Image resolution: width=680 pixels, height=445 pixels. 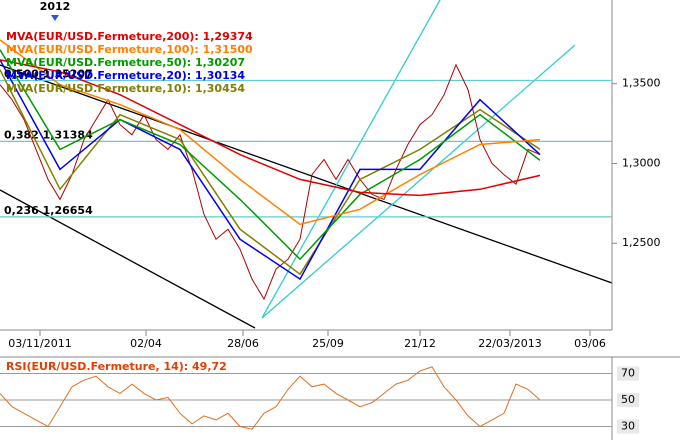 I want to click on y-tick-label: 1,3500, so click(x=641, y=83).